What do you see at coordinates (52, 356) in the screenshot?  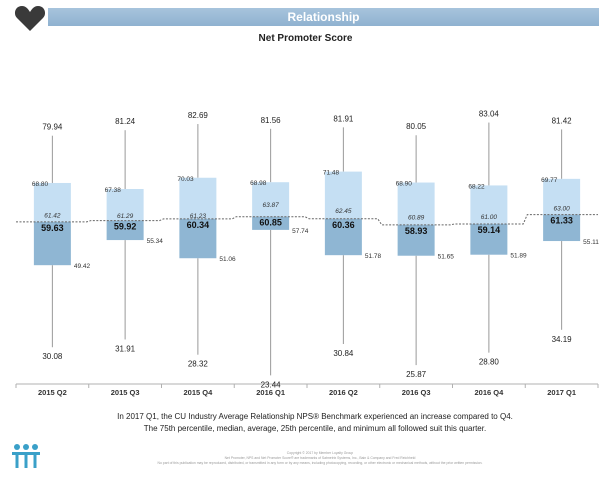 I see `min-label: 30.08` at bounding box center [52, 356].